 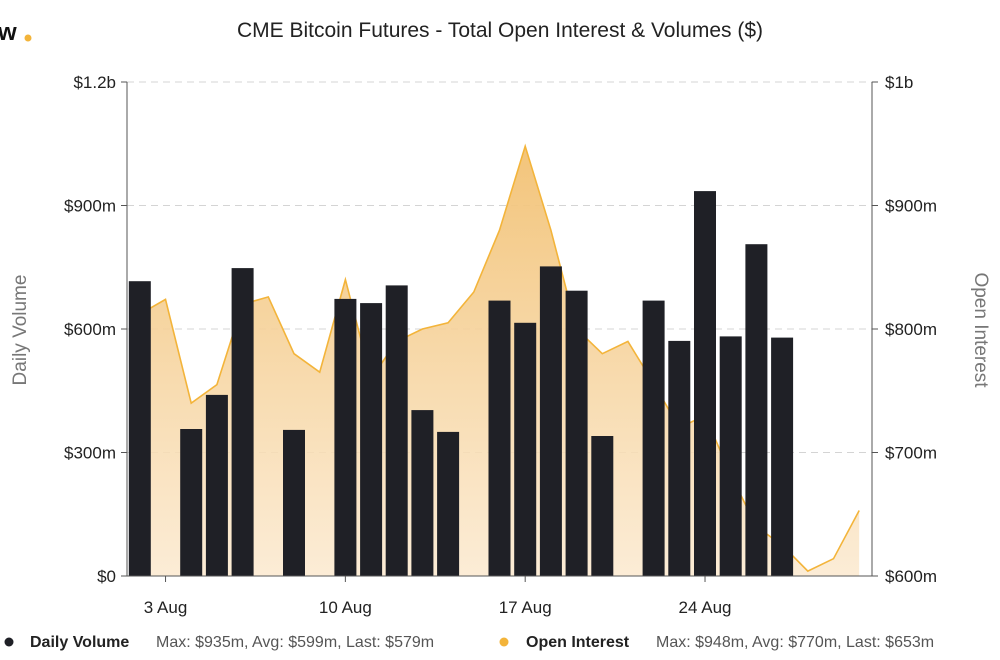 What do you see at coordinates (911, 576) in the screenshot?
I see `right-tick-label: $600m` at bounding box center [911, 576].